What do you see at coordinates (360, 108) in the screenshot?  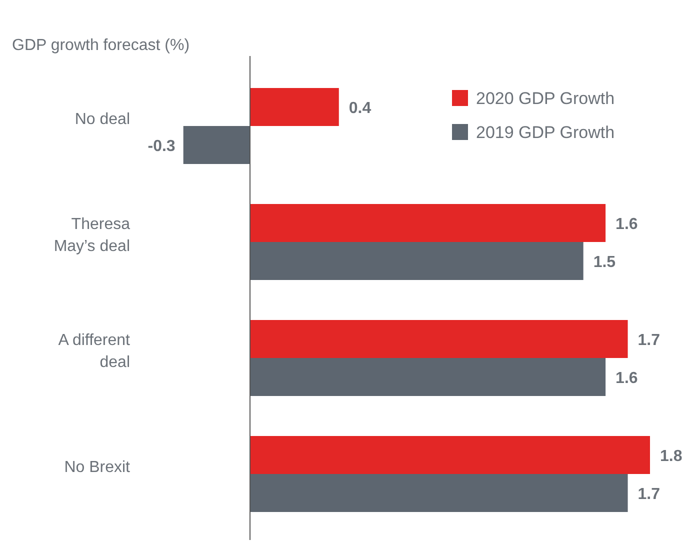 I see `data-label: 0.4` at bounding box center [360, 108].